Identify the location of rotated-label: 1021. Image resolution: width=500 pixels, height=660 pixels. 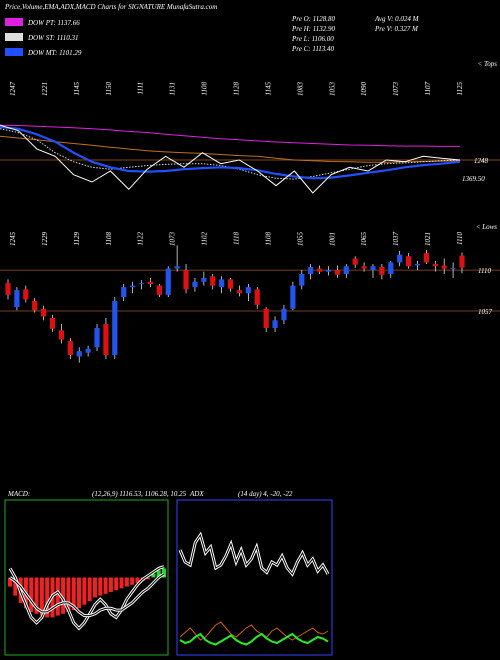
(428, 239).